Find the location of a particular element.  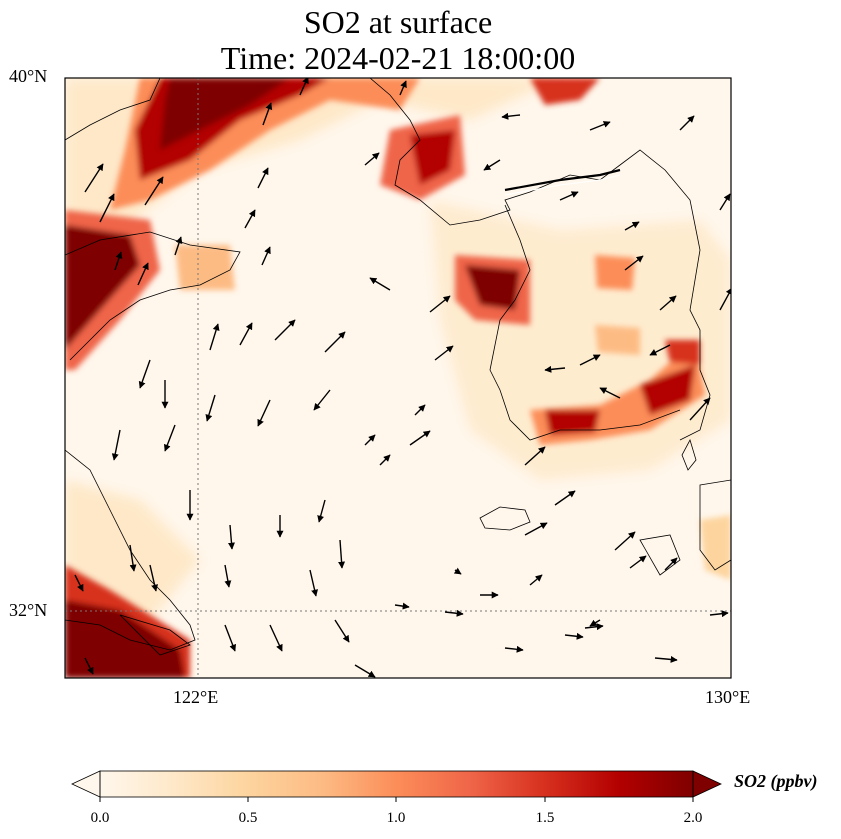

colorbar-label: SO2 (ppbv) is located at coordinates (776, 781).